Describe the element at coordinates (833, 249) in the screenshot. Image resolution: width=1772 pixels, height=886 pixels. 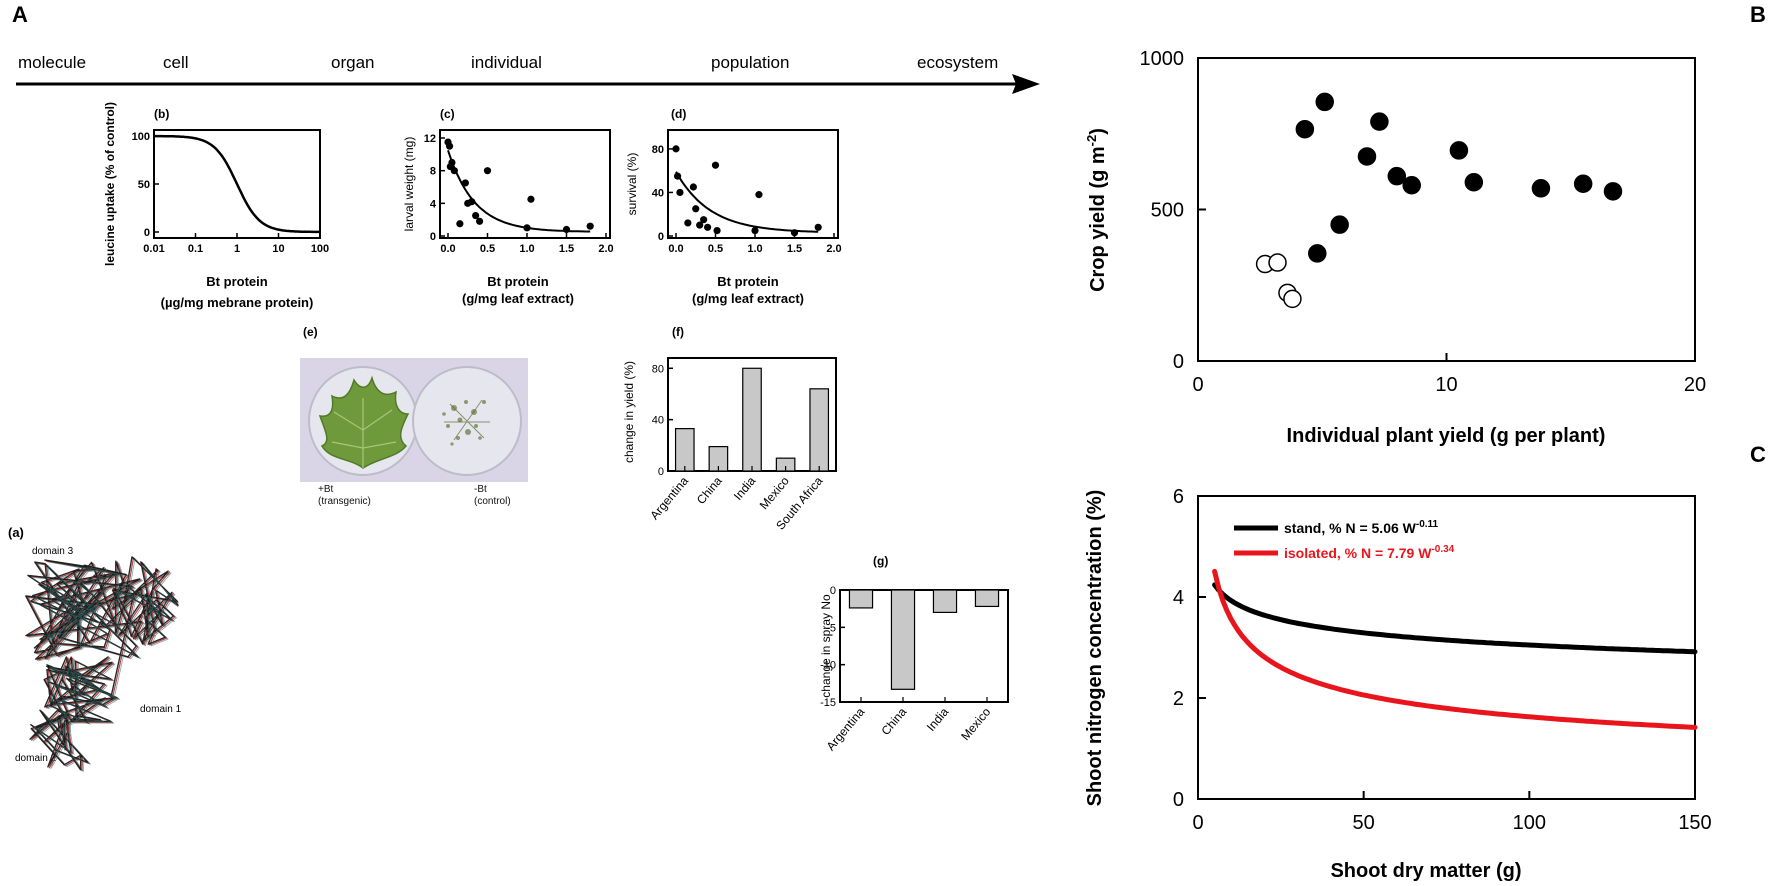
I see `chart-d-xtick-label-4: 2.0` at that location.